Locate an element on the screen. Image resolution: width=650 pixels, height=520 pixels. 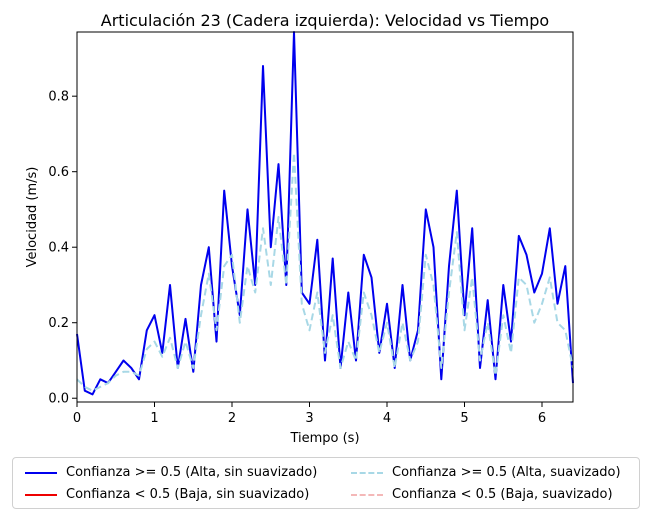
legend-item-alta-suavizado: Confianza >= 0.5 (Alta, suavizado) is located at coordinates (486, 472).